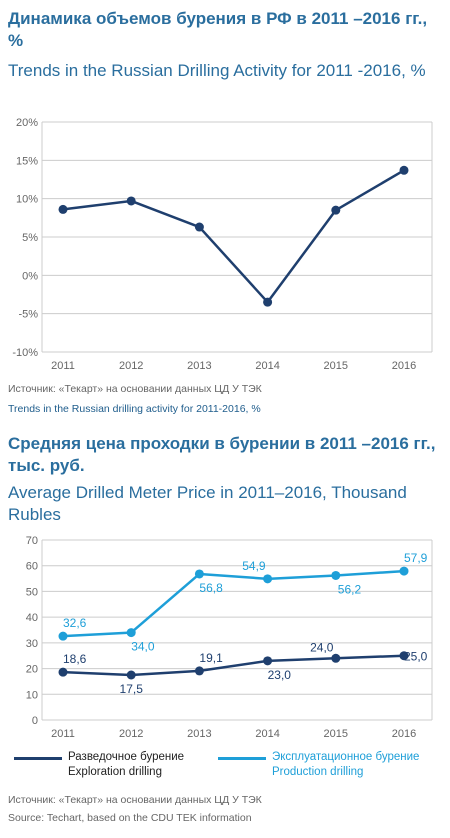  I want to click on legend-exploration: Разведочное бурение Exploration drilling, so click(114, 766).